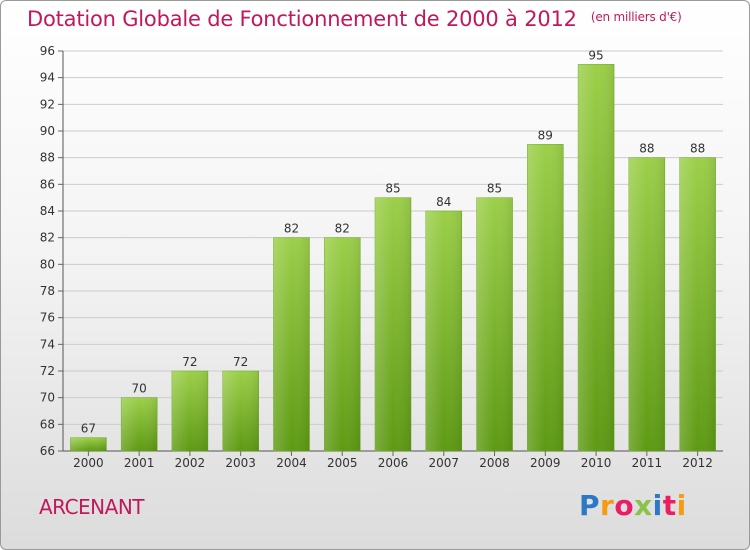  Describe the element at coordinates (47, 211) in the screenshot. I see `y-tick-label: 84` at that location.